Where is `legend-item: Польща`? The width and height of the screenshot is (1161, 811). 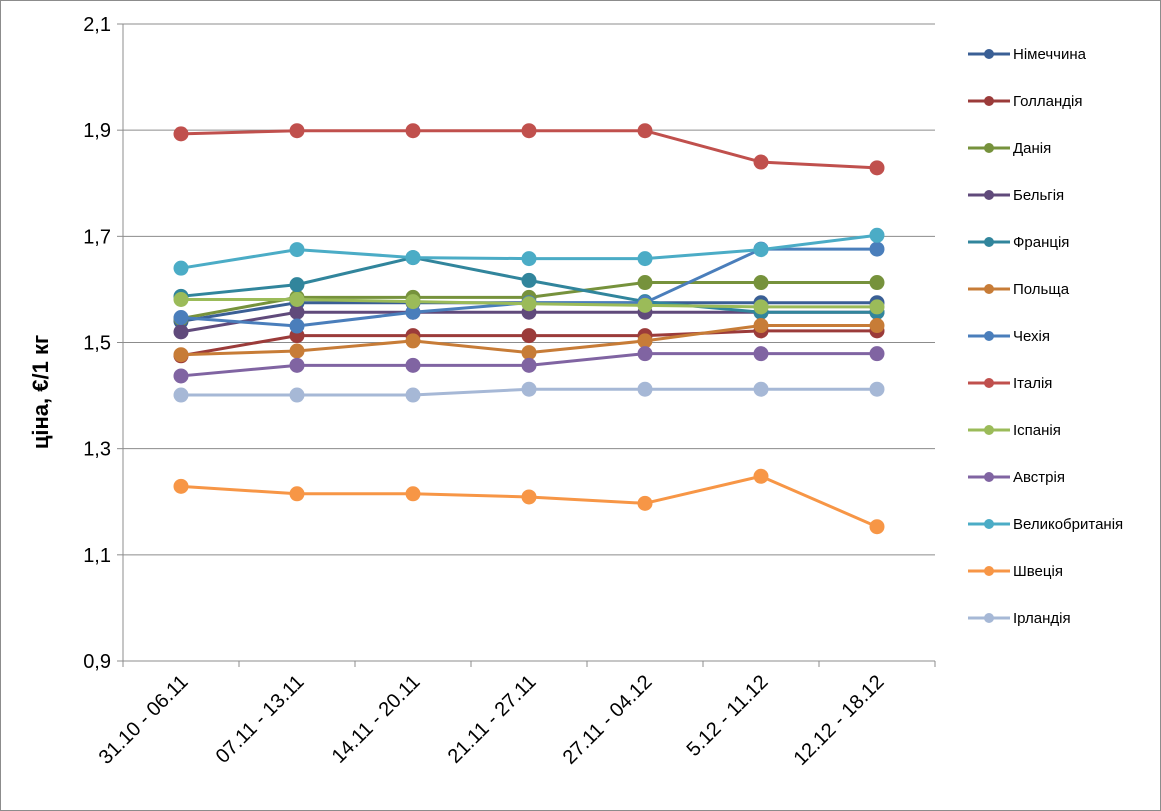
legend-item: Польща is located at coordinates (1019, 289).